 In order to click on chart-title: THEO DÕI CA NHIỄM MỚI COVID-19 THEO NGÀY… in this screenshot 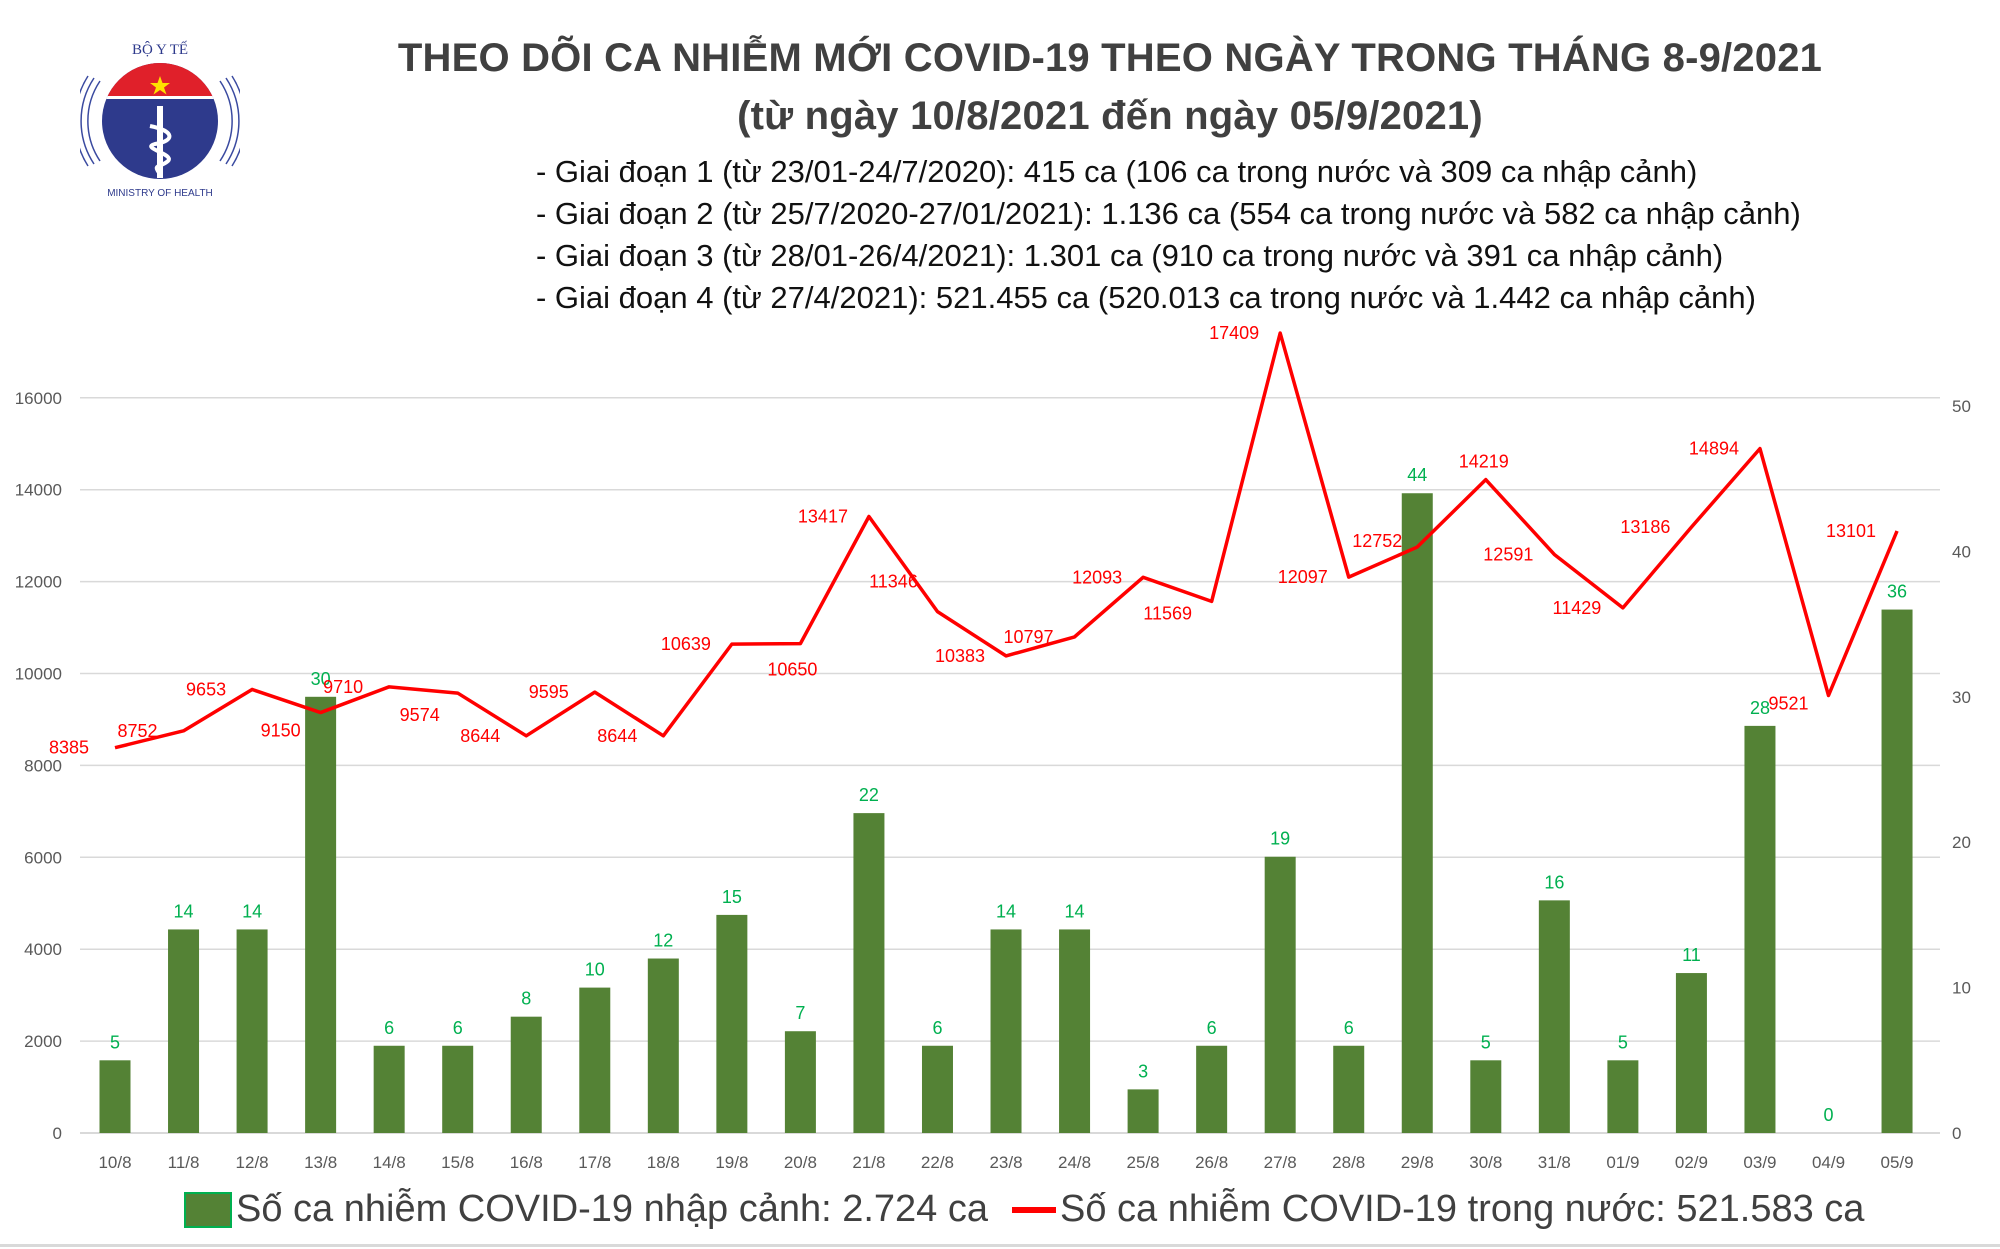, I will do `click(1110, 58)`.